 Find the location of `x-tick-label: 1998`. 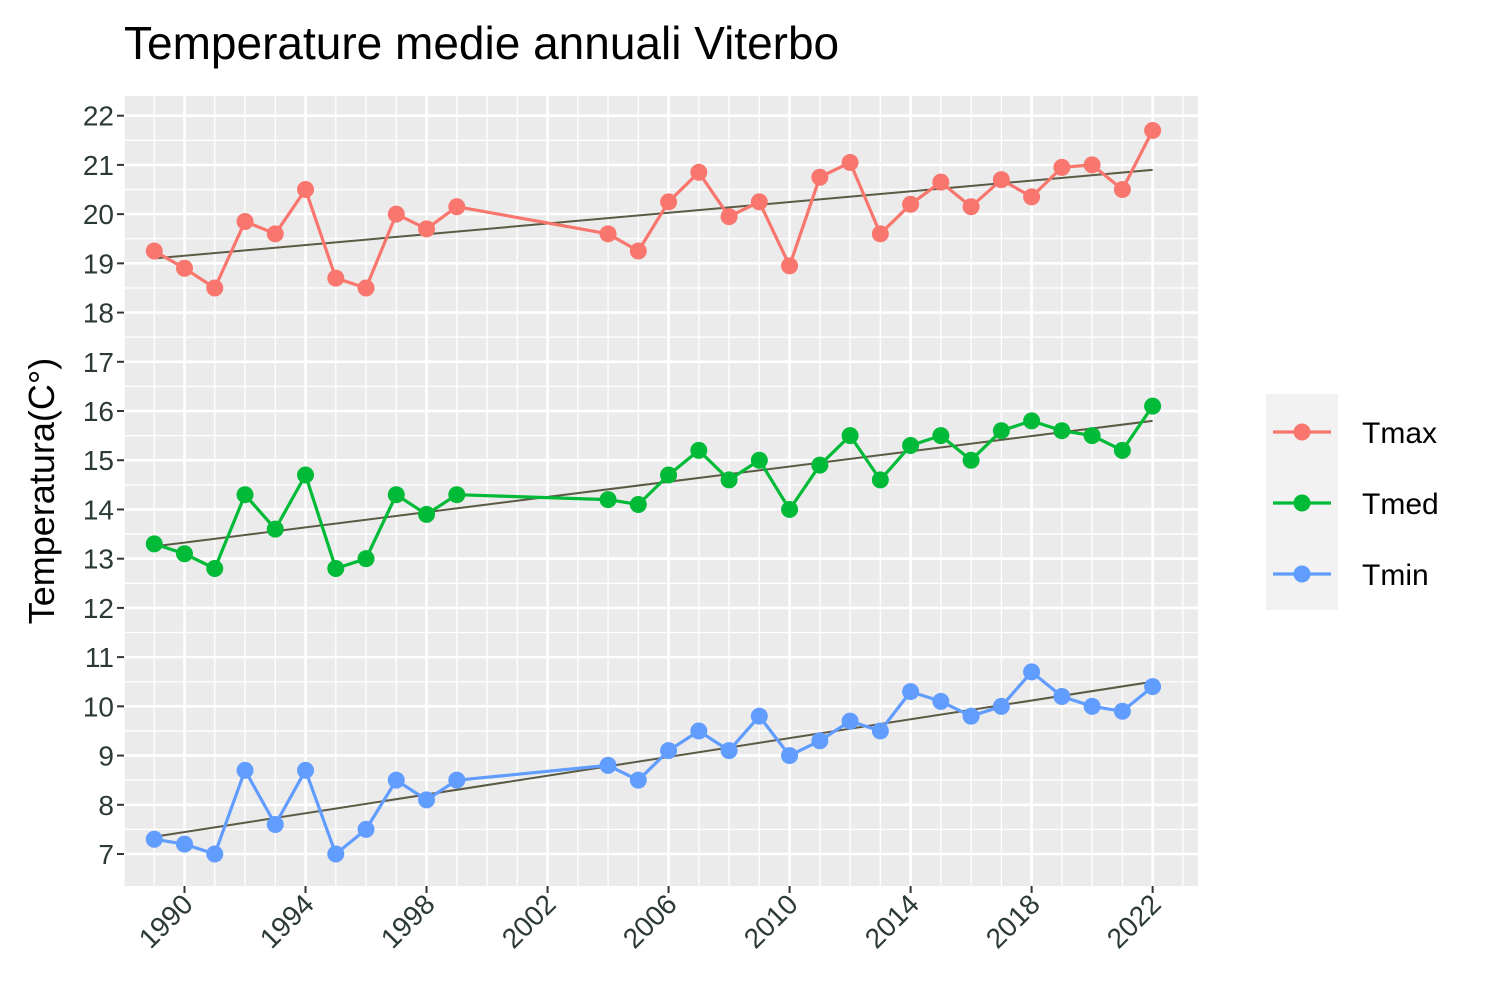

x-tick-label: 1998 is located at coordinates (408, 921).